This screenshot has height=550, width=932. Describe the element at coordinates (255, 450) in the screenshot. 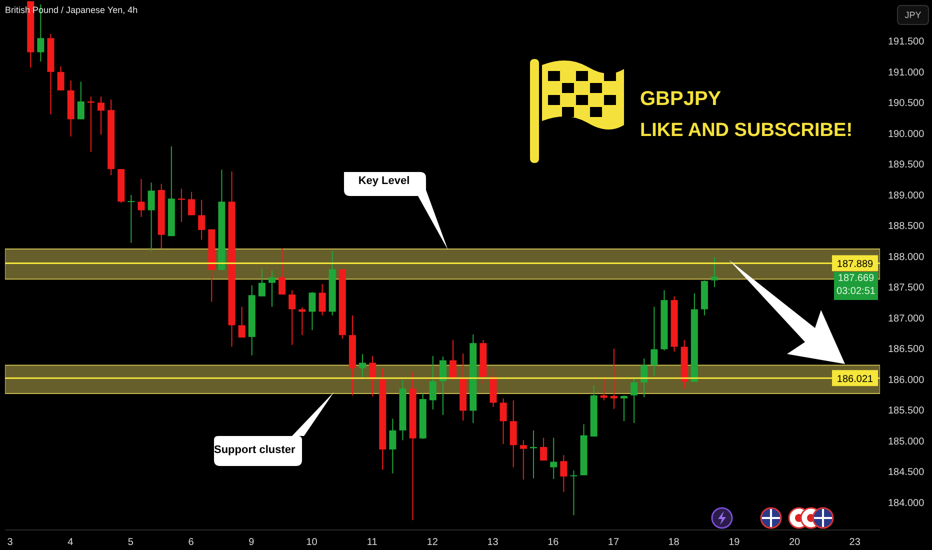

I see `annotation: Support cluster` at that location.